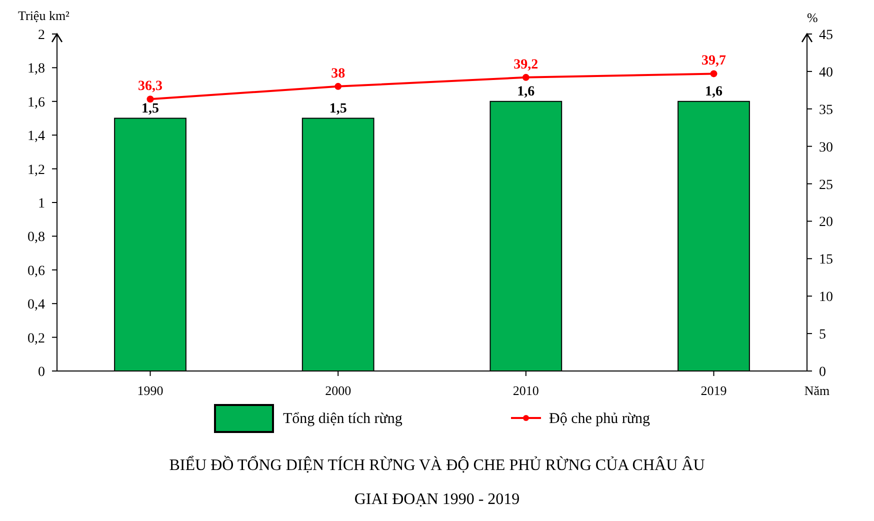 The image size is (874, 521). I want to click on y2-tick-label: 25, so click(826, 185).